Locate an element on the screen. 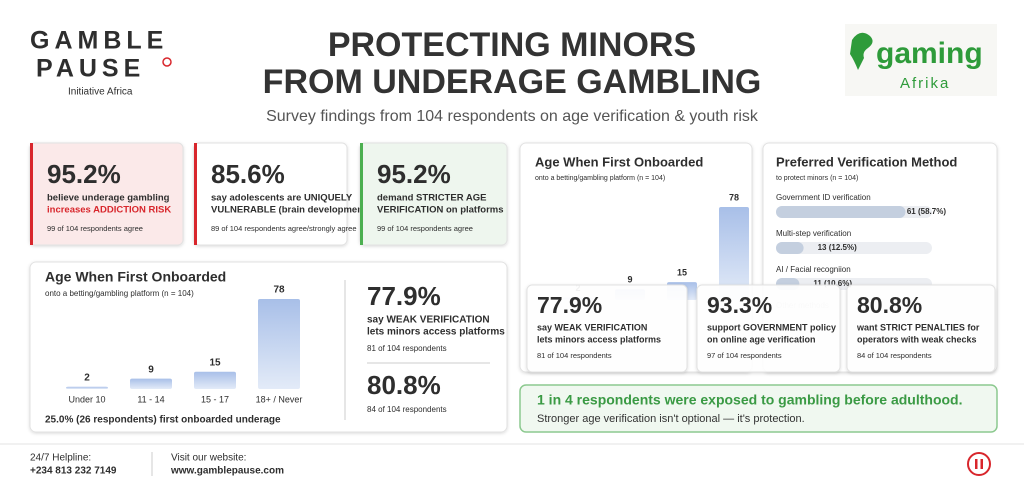  value-label: 11 (10.6%) is located at coordinates (832, 283).